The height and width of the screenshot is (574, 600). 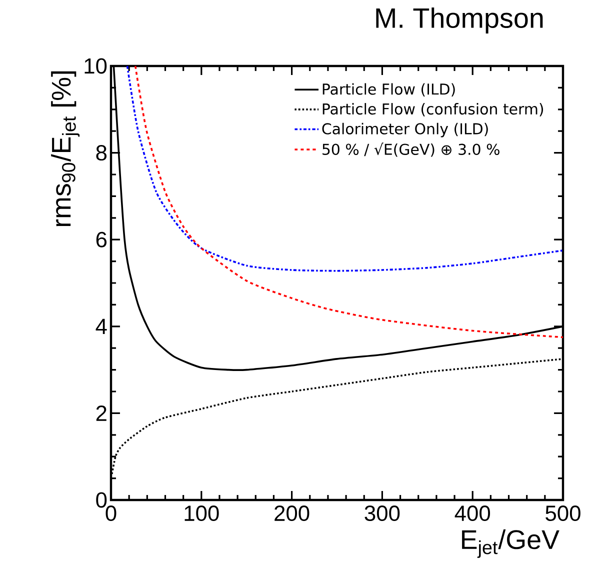 I want to click on y-tick-label: 2, so click(x=101, y=413).